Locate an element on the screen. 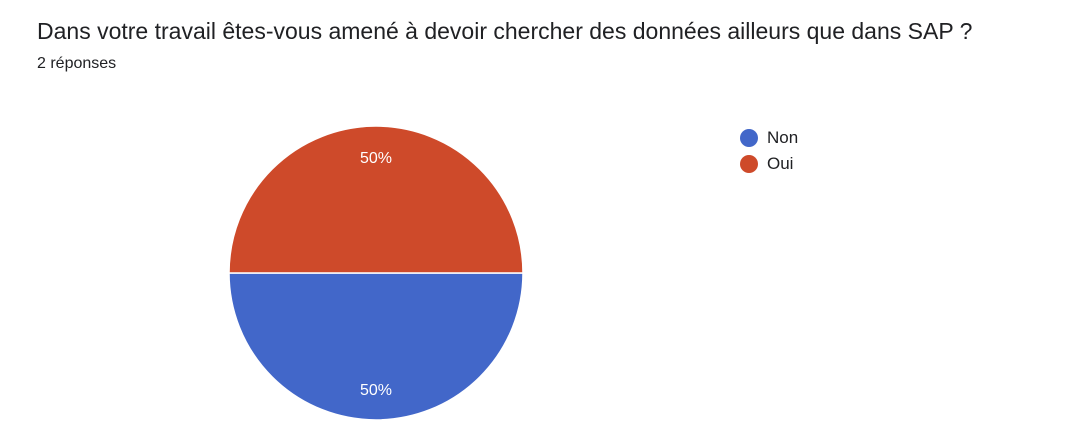 The height and width of the screenshot is (446, 1092). legend-item-oui: Oui is located at coordinates (769, 164).